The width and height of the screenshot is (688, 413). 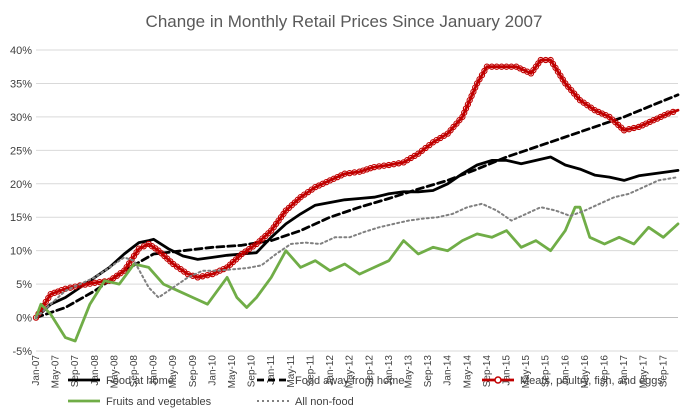 What do you see at coordinates (467, 372) in the screenshot?
I see `x-tick-label: May-14` at bounding box center [467, 372].